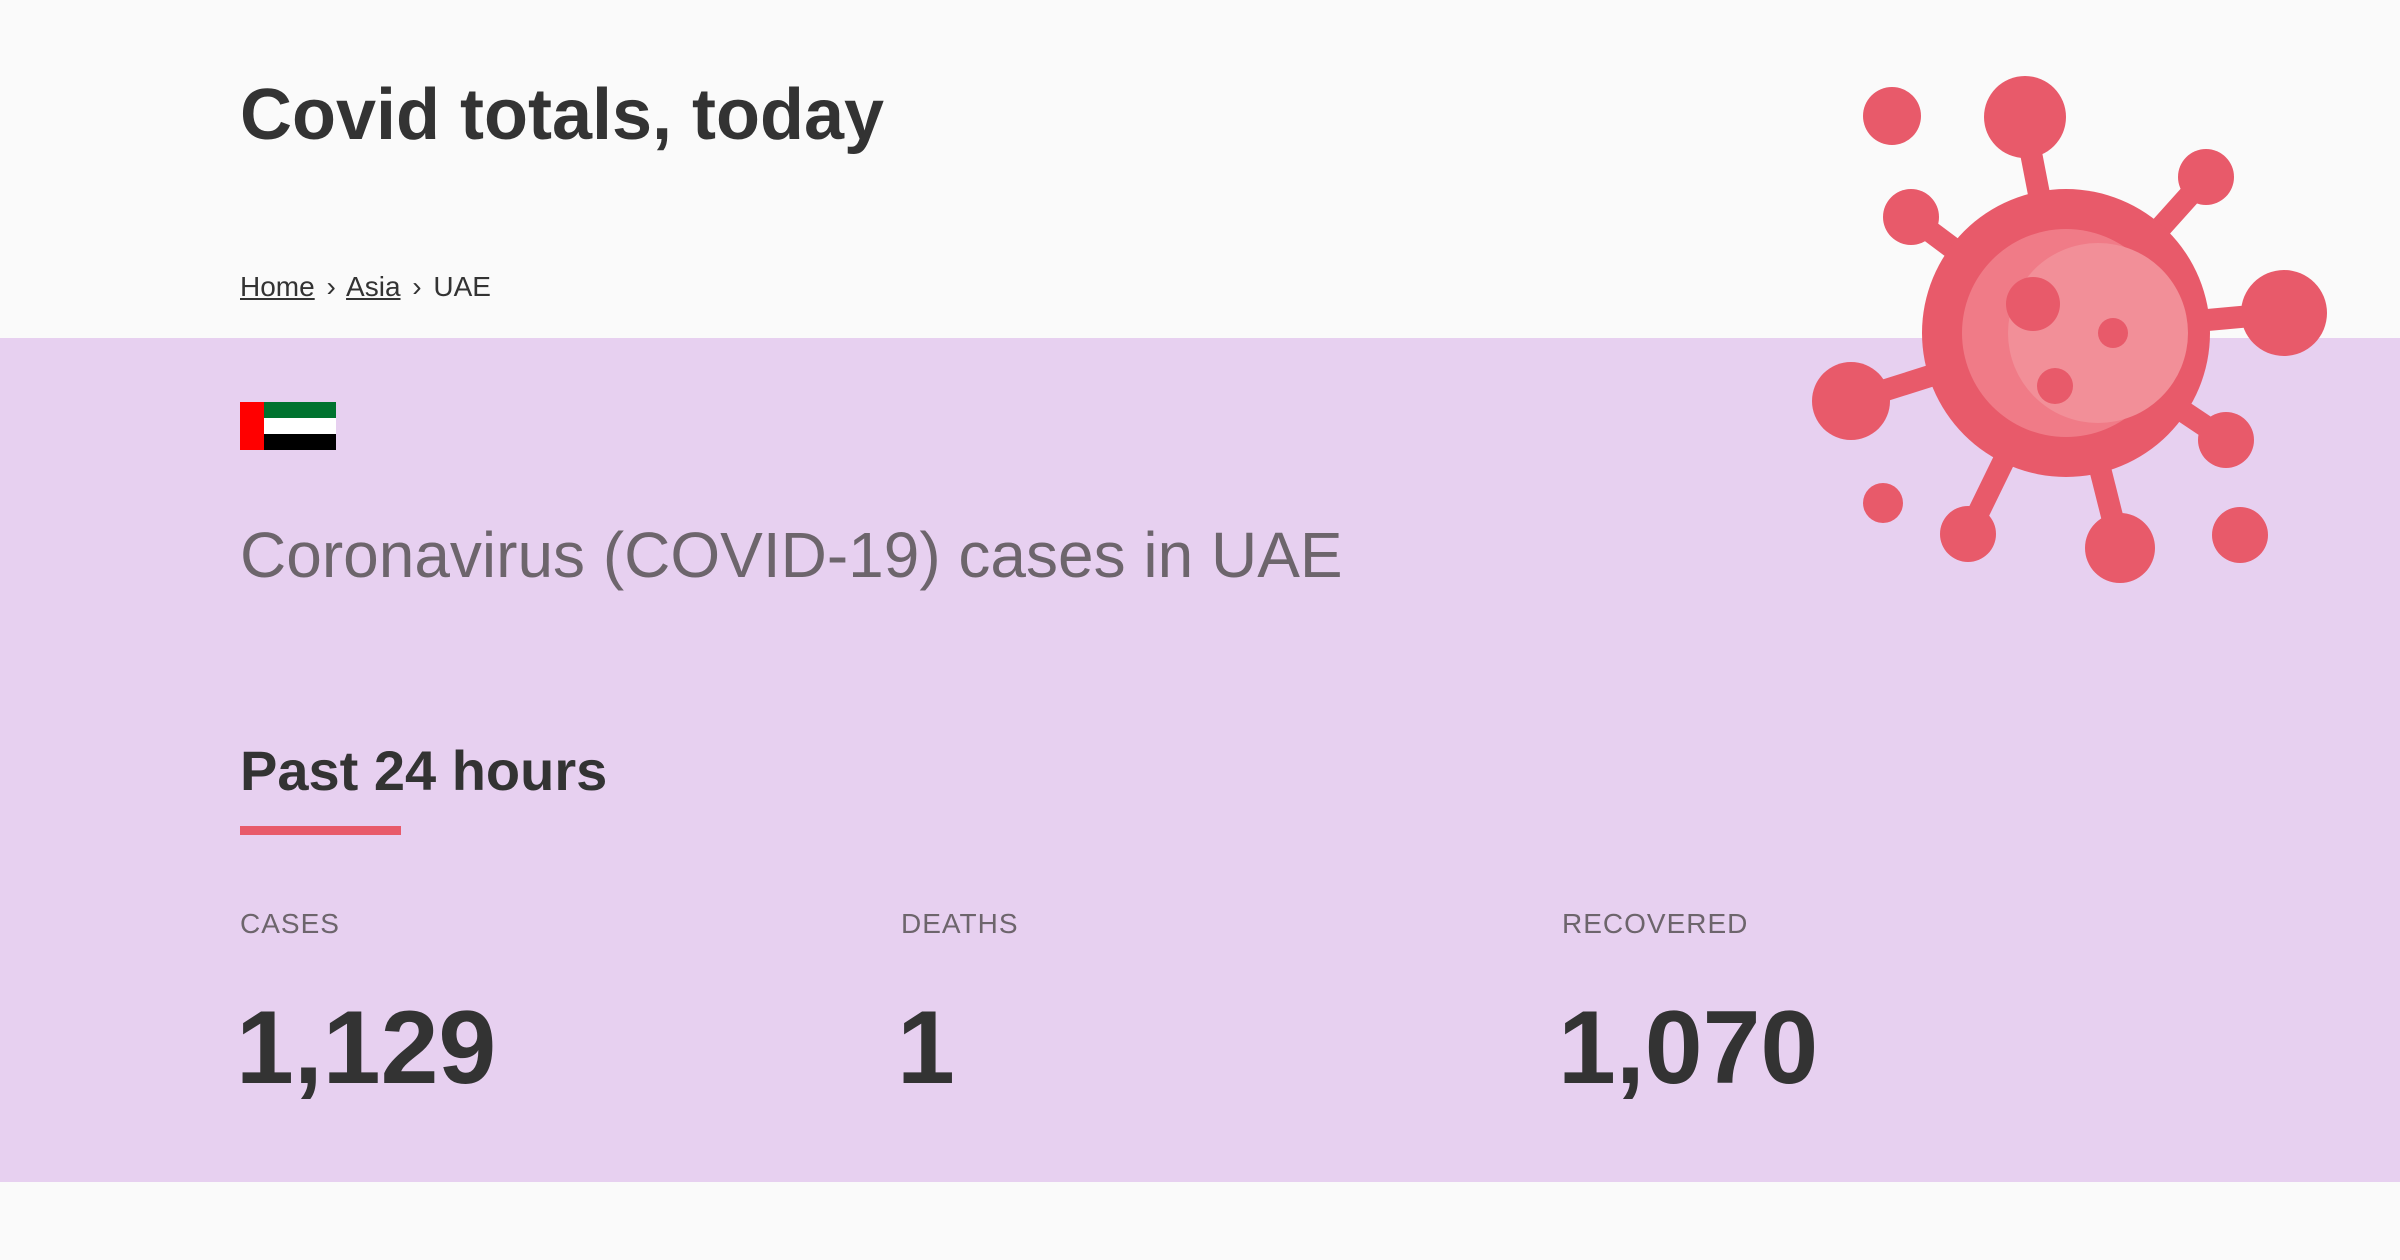  I want to click on country-subtitle: Coronavirus (COVID-19) cases in UAE, so click(791, 555).